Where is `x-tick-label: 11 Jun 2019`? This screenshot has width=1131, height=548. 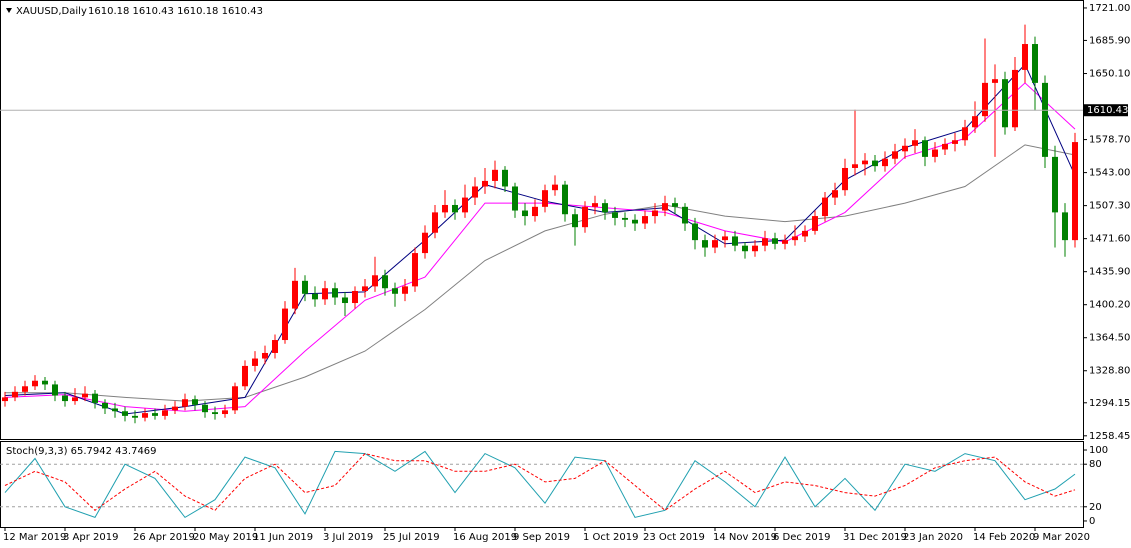
x-tick-label: 11 Jun 2019 is located at coordinates (283, 537).